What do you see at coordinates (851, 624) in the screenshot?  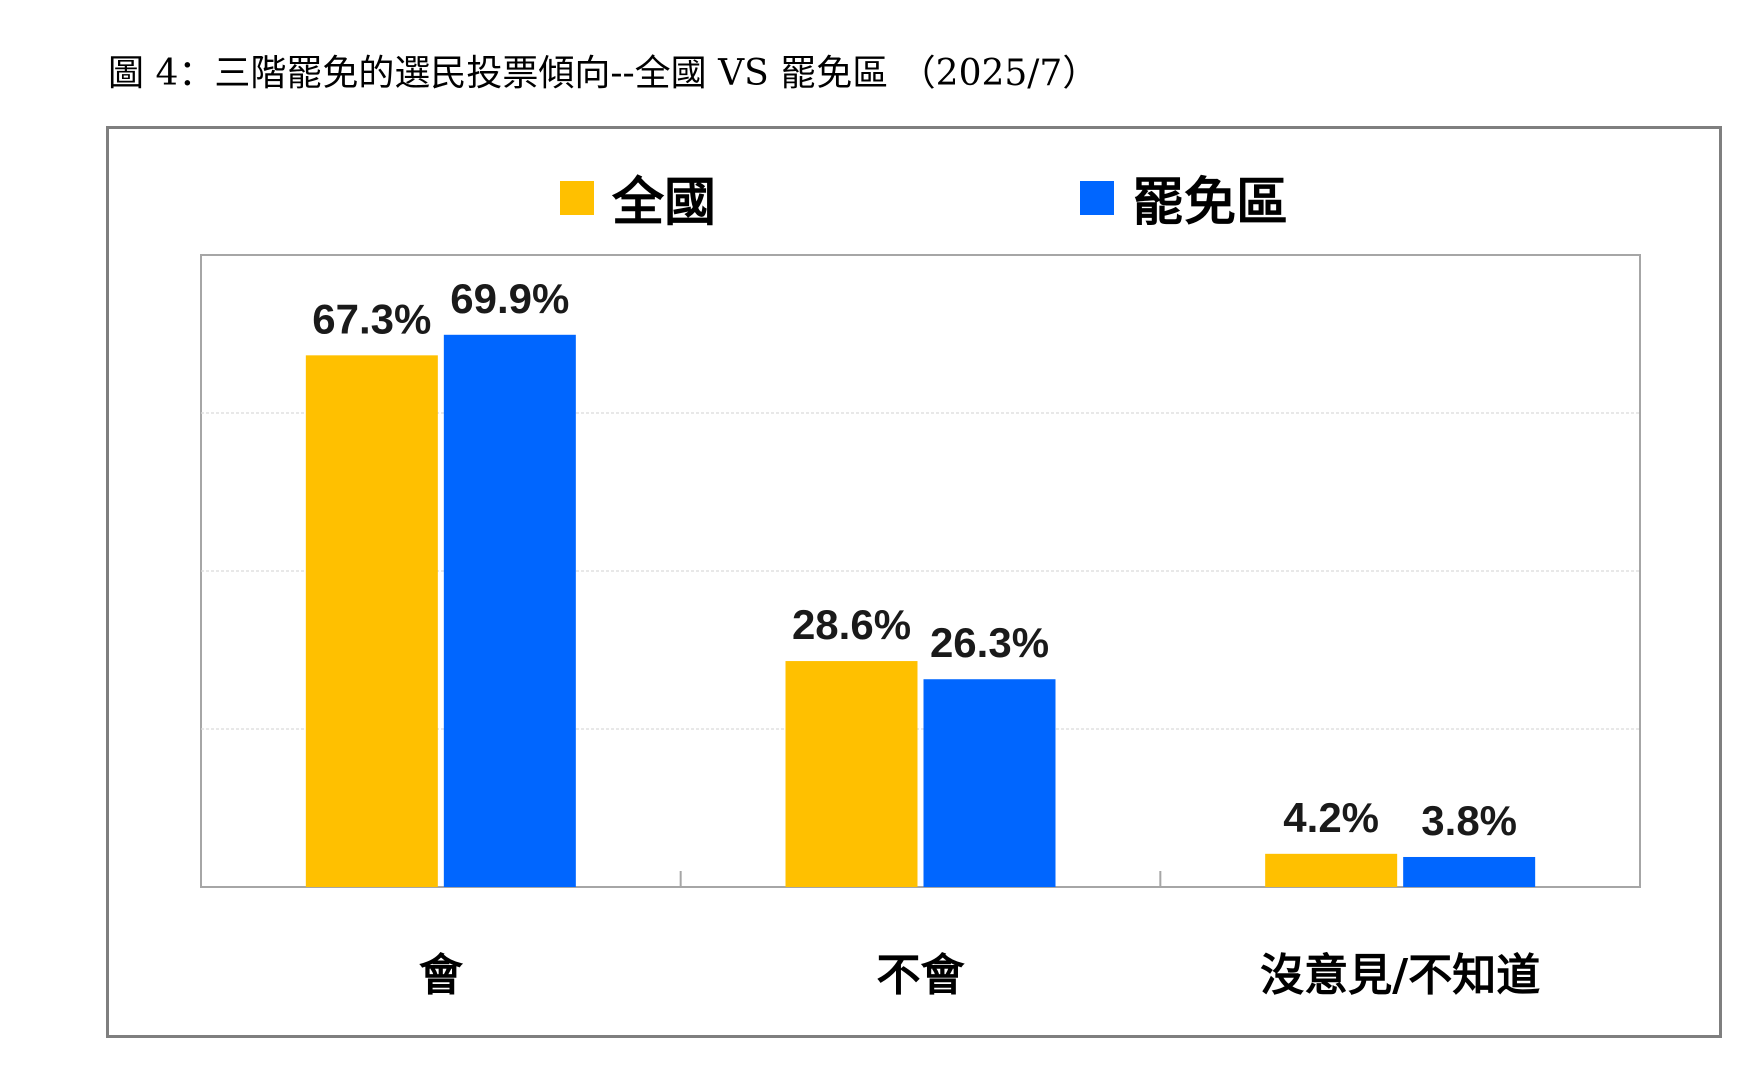 I see `data-label: 28.6%` at bounding box center [851, 624].